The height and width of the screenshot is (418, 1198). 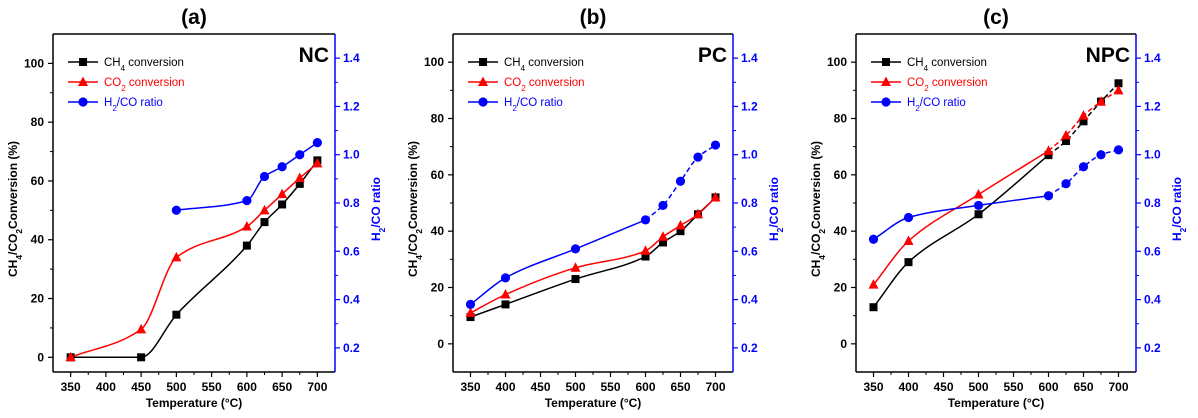 What do you see at coordinates (575, 387) in the screenshot?
I see `x-tick-label: 500` at bounding box center [575, 387].